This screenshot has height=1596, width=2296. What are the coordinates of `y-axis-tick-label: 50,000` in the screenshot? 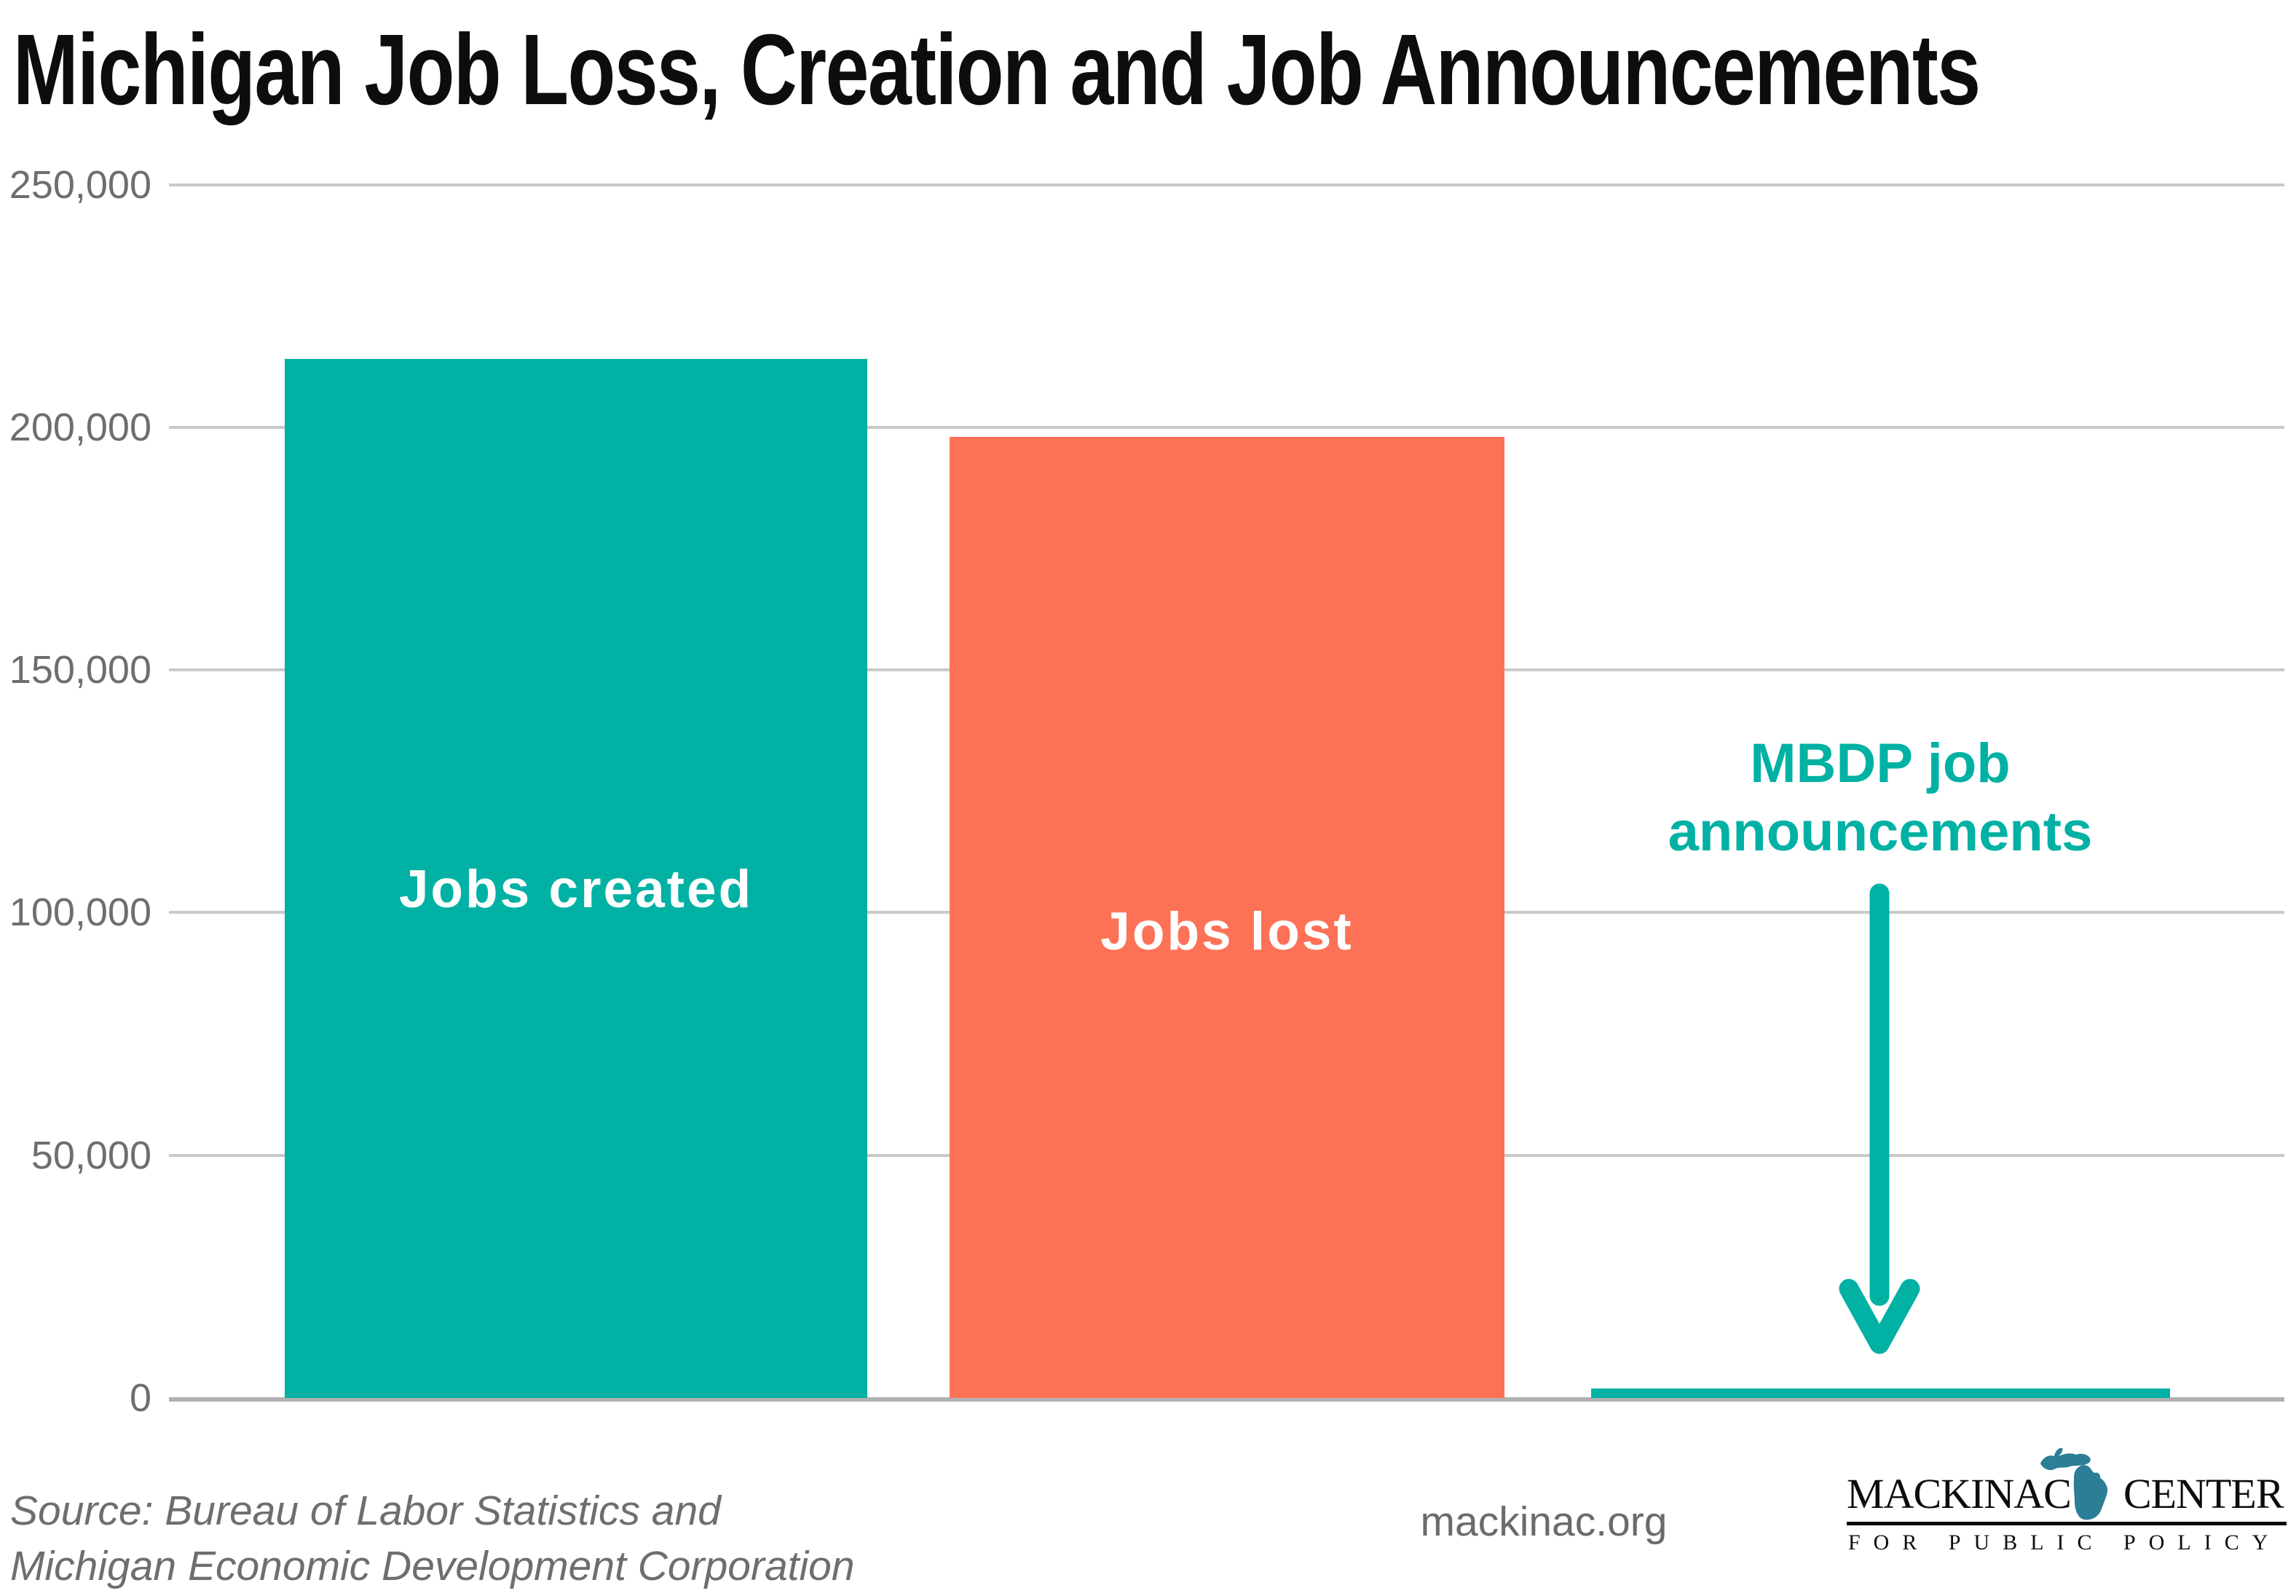 It's located at (91, 1155).